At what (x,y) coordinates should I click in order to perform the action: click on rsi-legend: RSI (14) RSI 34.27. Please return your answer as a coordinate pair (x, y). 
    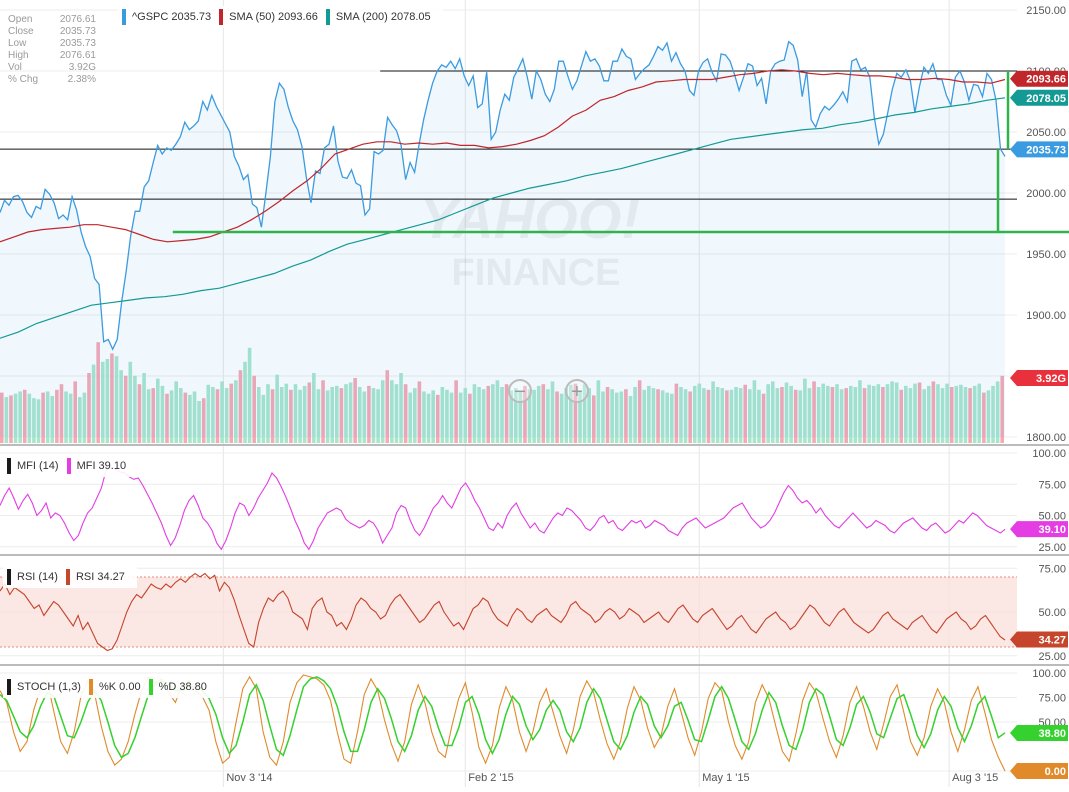
    Looking at the image, I should click on (70, 577).